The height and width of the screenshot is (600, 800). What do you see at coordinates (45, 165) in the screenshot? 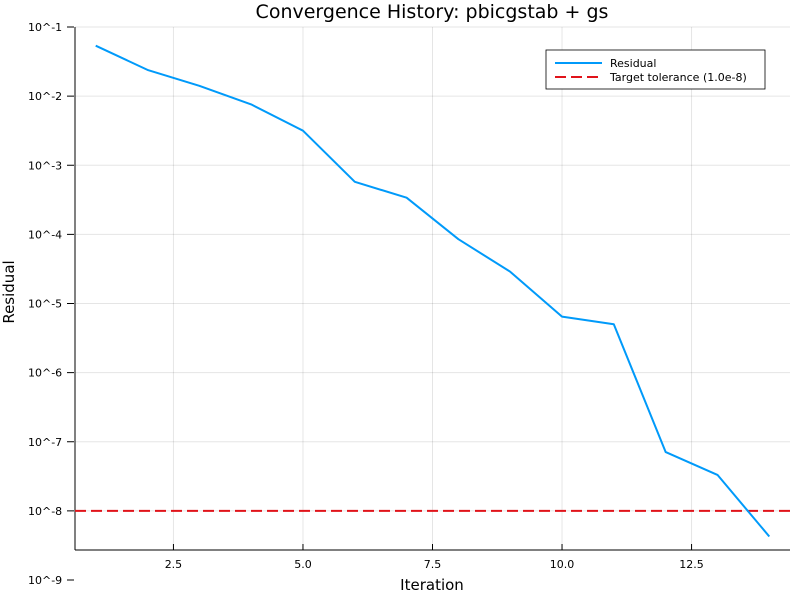
I see `y-tick-label: 10^-3` at bounding box center [45, 165].